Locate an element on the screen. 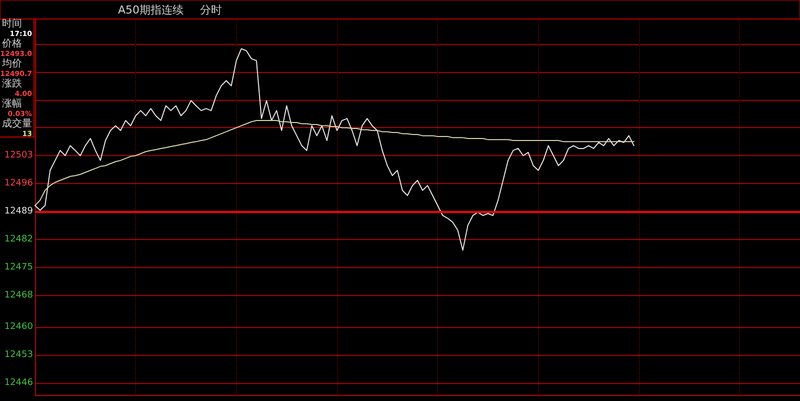 The image size is (800, 401). text: 价格 is located at coordinates (11, 44).